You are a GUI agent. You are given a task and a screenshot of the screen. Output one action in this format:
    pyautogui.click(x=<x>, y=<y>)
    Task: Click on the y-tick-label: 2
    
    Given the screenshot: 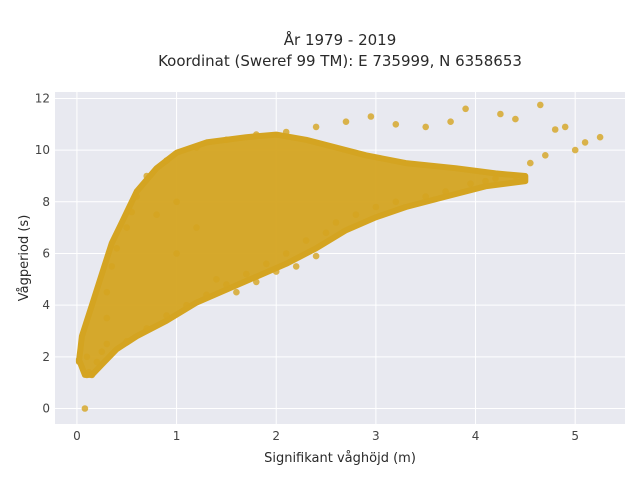 What is the action you would take?
    pyautogui.click(x=46, y=357)
    